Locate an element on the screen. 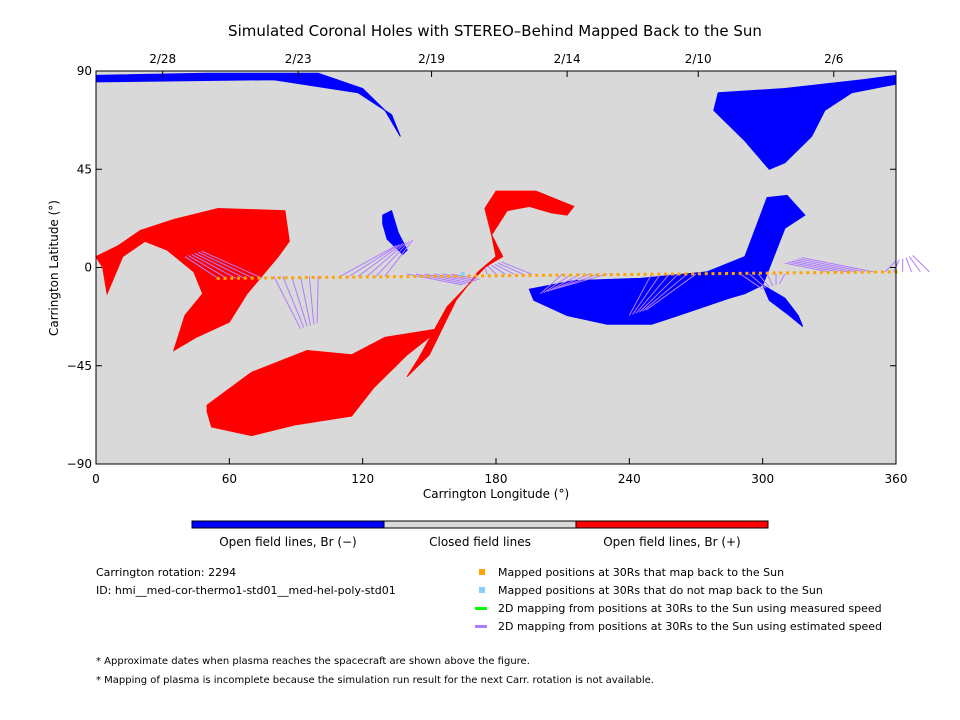 The height and width of the screenshot is (720, 960). date-tick-label: 2/23 is located at coordinates (298, 59).